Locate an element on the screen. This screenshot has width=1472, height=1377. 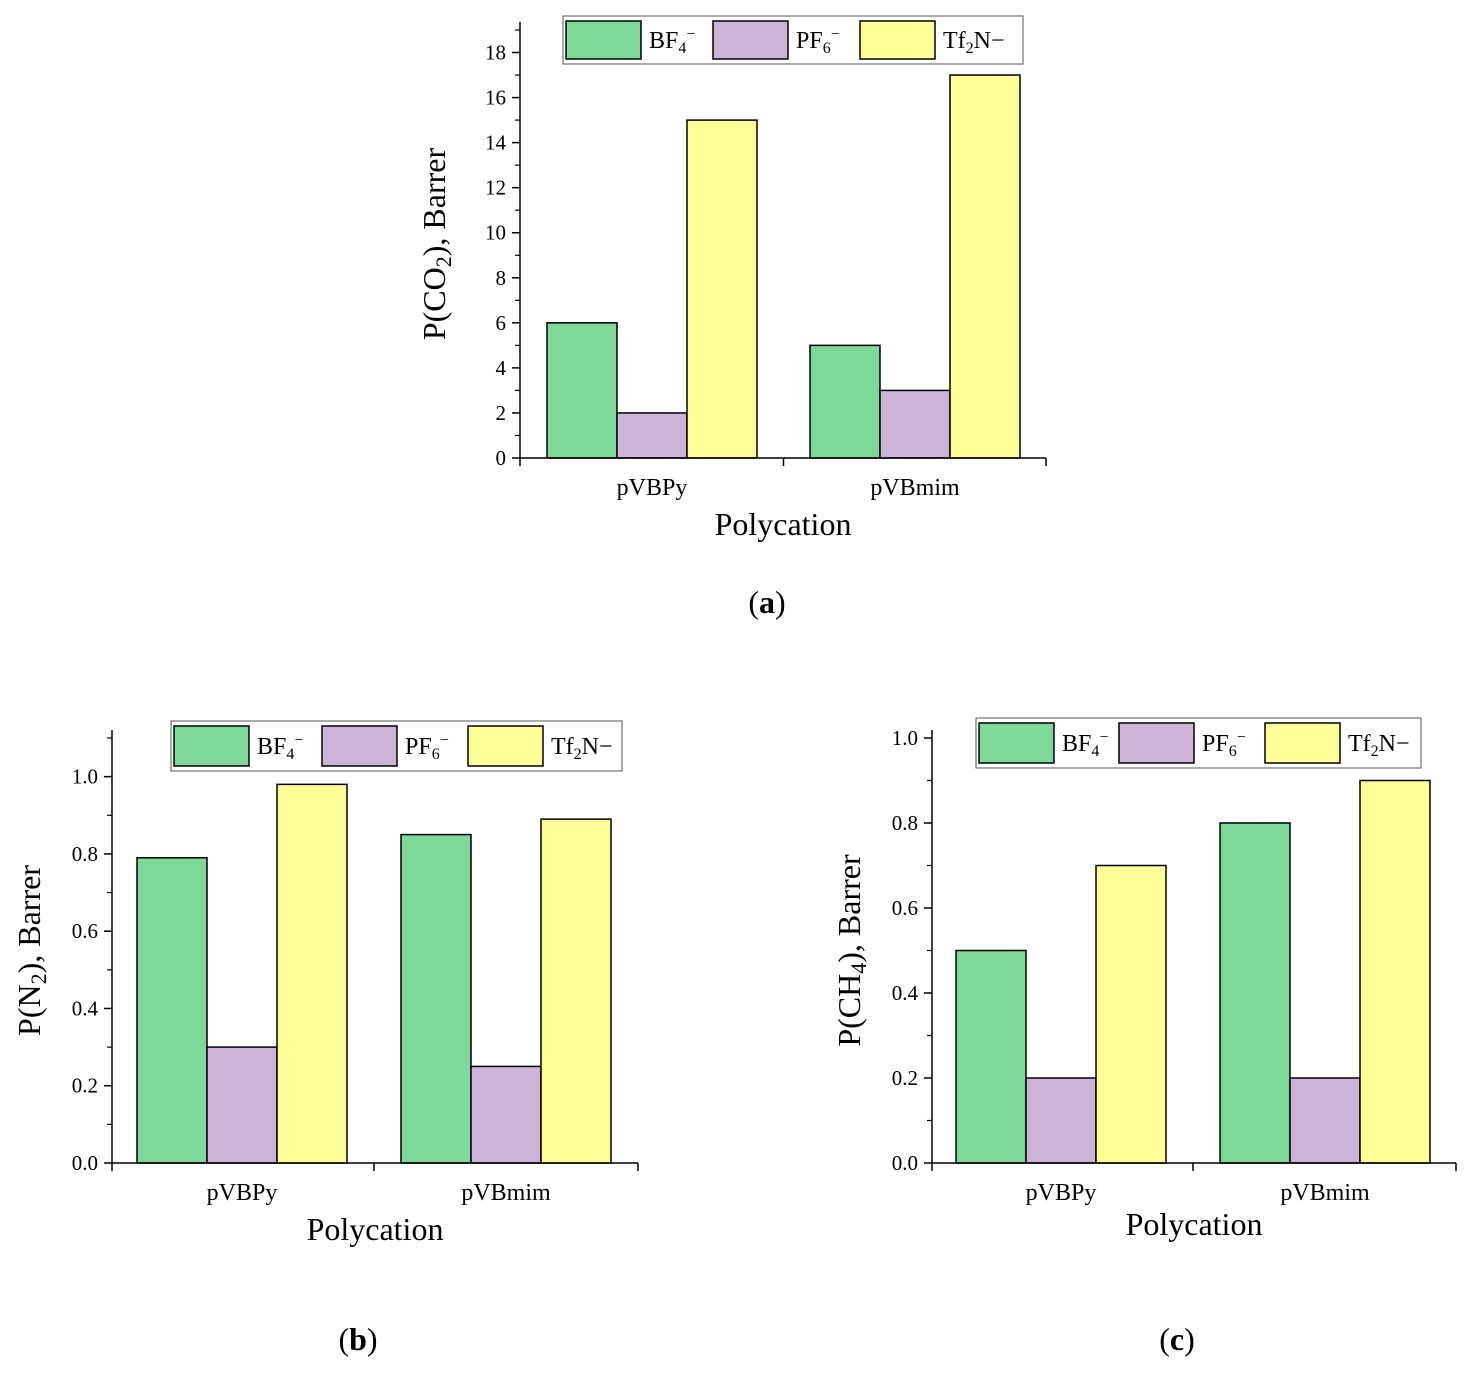
x-axis-title-c: Polycation is located at coordinates (1194, 1224).